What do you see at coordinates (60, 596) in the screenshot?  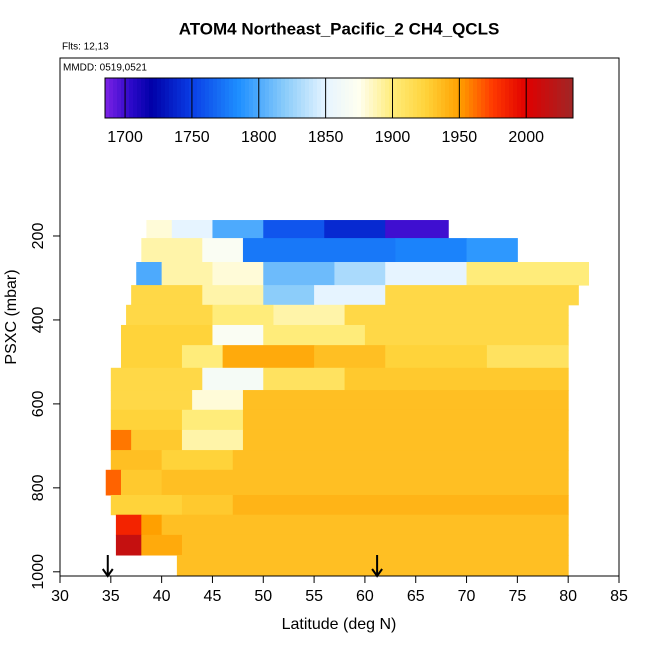 I see `x-tick-label: 30` at bounding box center [60, 596].